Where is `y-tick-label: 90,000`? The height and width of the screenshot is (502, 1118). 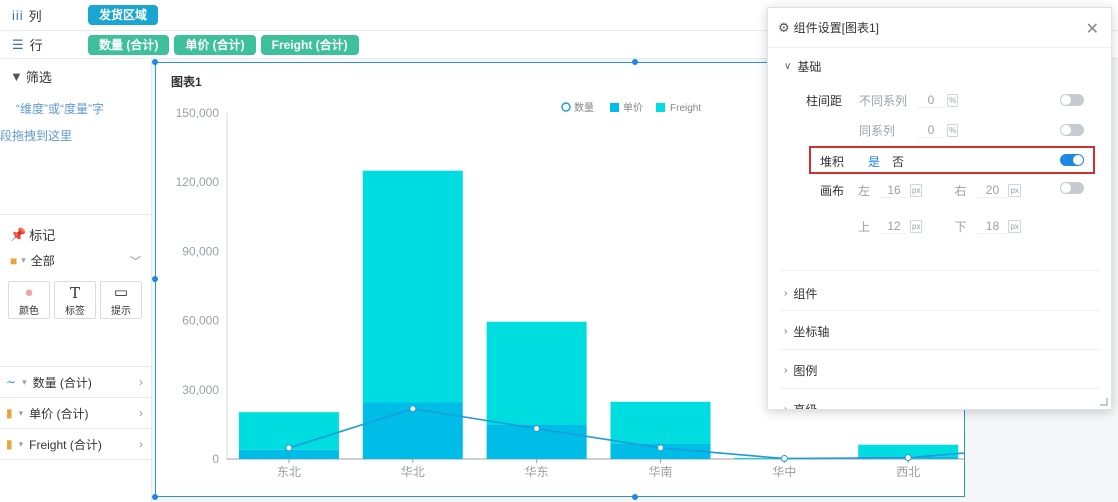
y-tick-label: 90,000 is located at coordinates (200, 251).